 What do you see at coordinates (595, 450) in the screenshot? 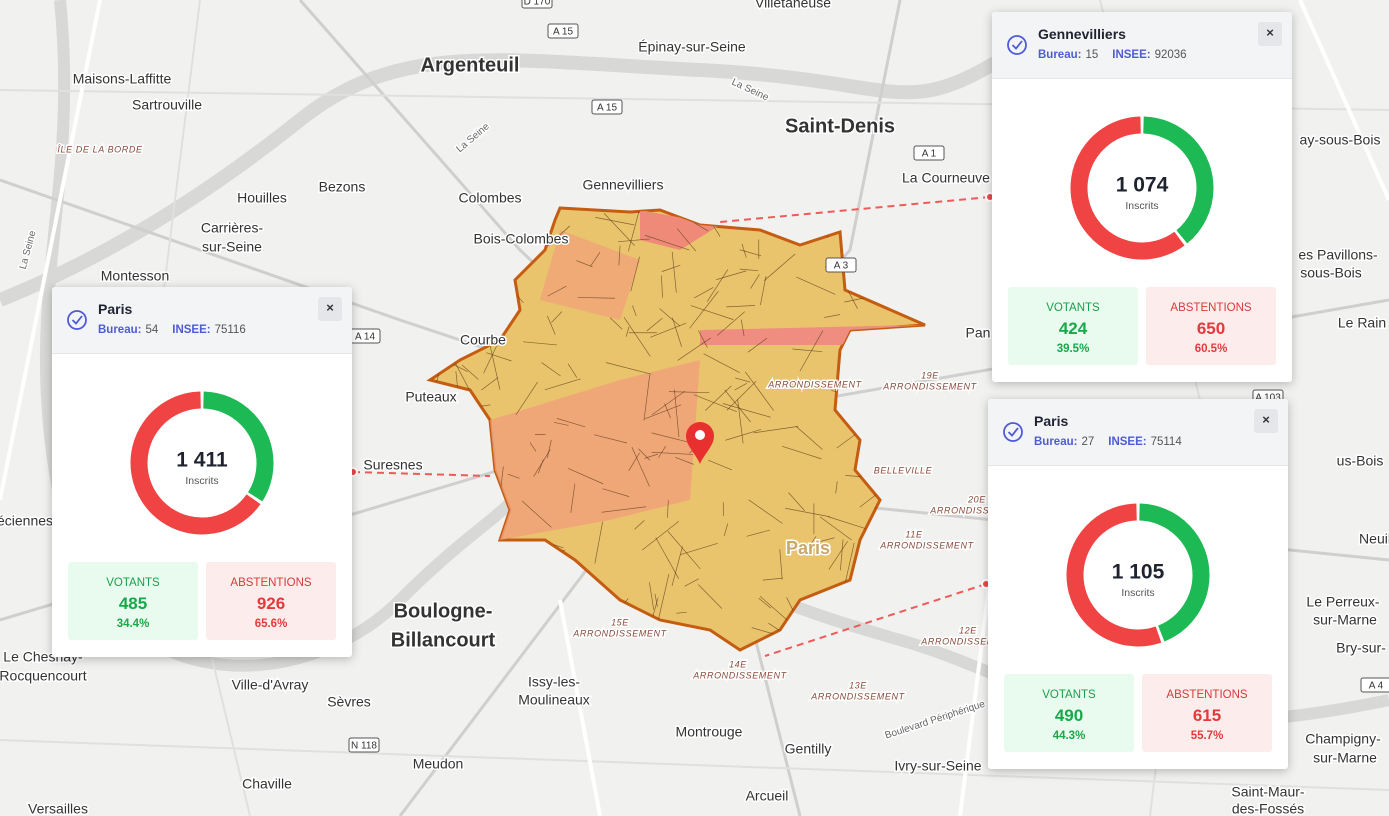
I see `bureau-zone` at bounding box center [595, 450].